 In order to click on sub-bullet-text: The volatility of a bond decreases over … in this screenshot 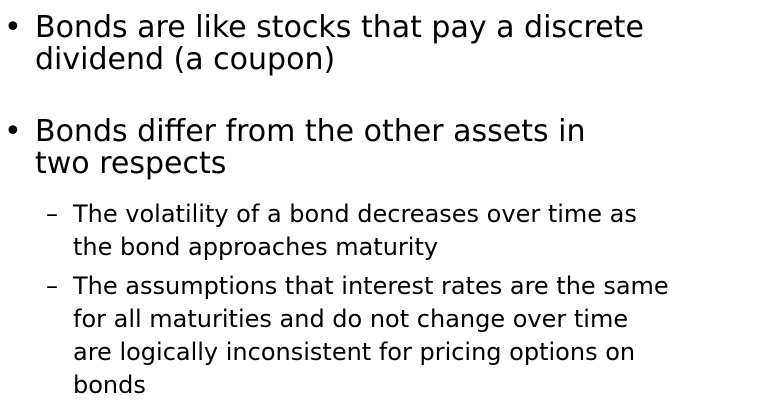, I will do `click(355, 230)`.